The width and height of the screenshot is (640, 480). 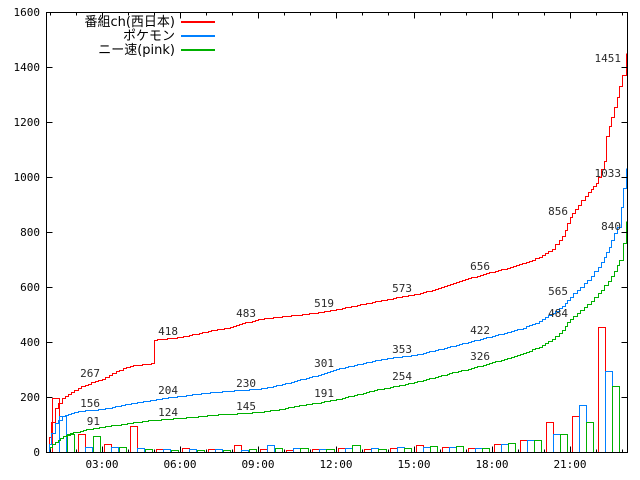 I want to click on bar-2-h10, so click(x=304, y=450).